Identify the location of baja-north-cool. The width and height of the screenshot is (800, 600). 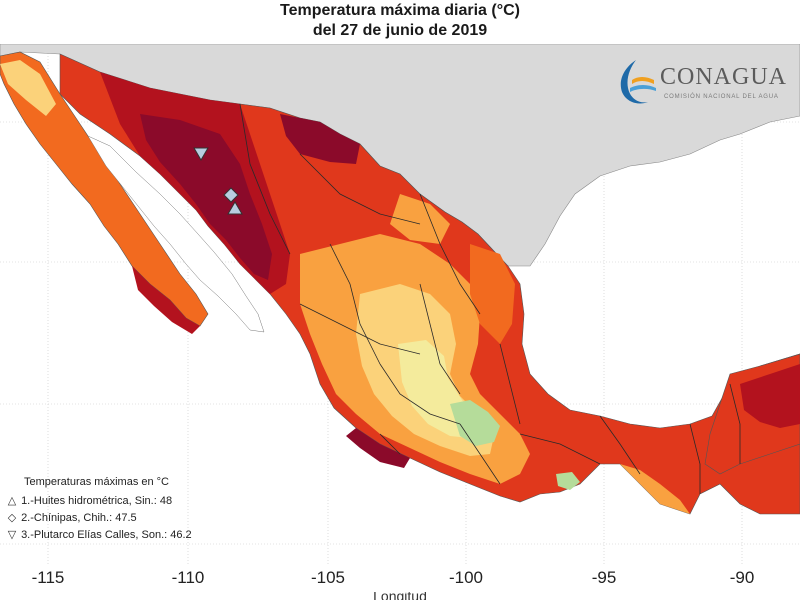
(28, 88).